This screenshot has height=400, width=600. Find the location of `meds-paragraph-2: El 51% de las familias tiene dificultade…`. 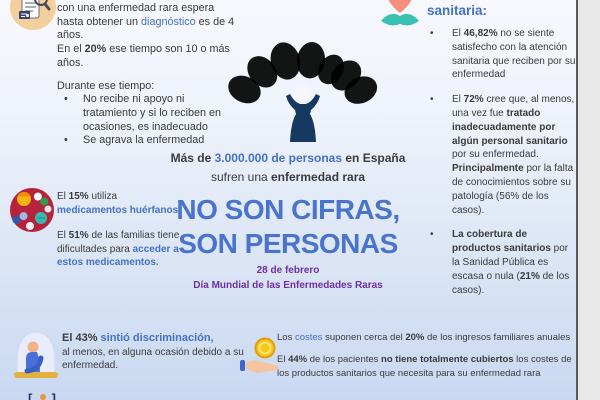

meds-paragraph-2: El 51% de las familias tiene dificultade… is located at coordinates (118, 249).